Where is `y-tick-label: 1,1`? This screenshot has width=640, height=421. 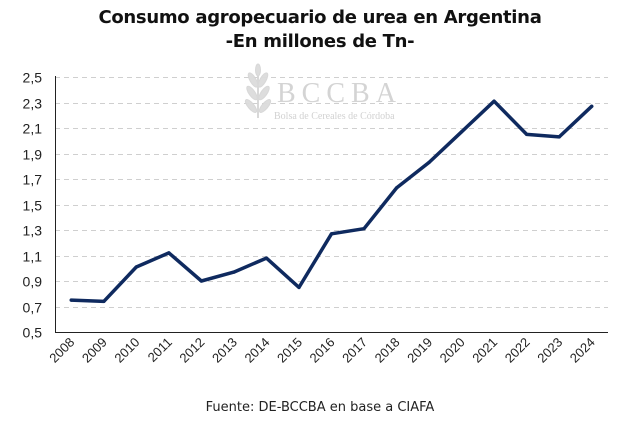
y-tick-label: 1,1 is located at coordinates (33, 257).